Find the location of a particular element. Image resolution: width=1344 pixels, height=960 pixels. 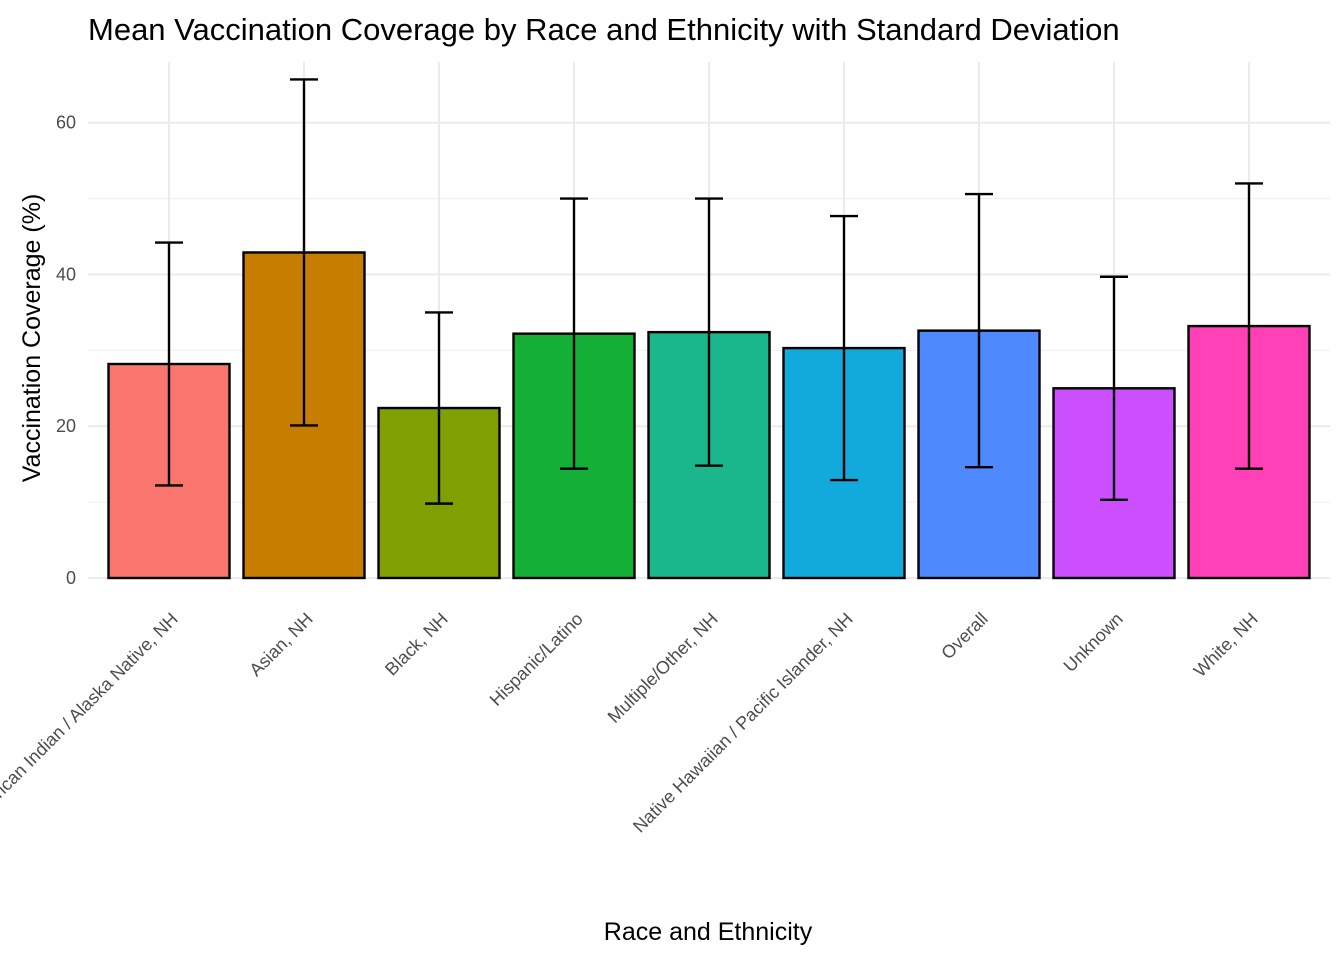

y-axis-title: Vaccination Coverage (%) is located at coordinates (32, 338).